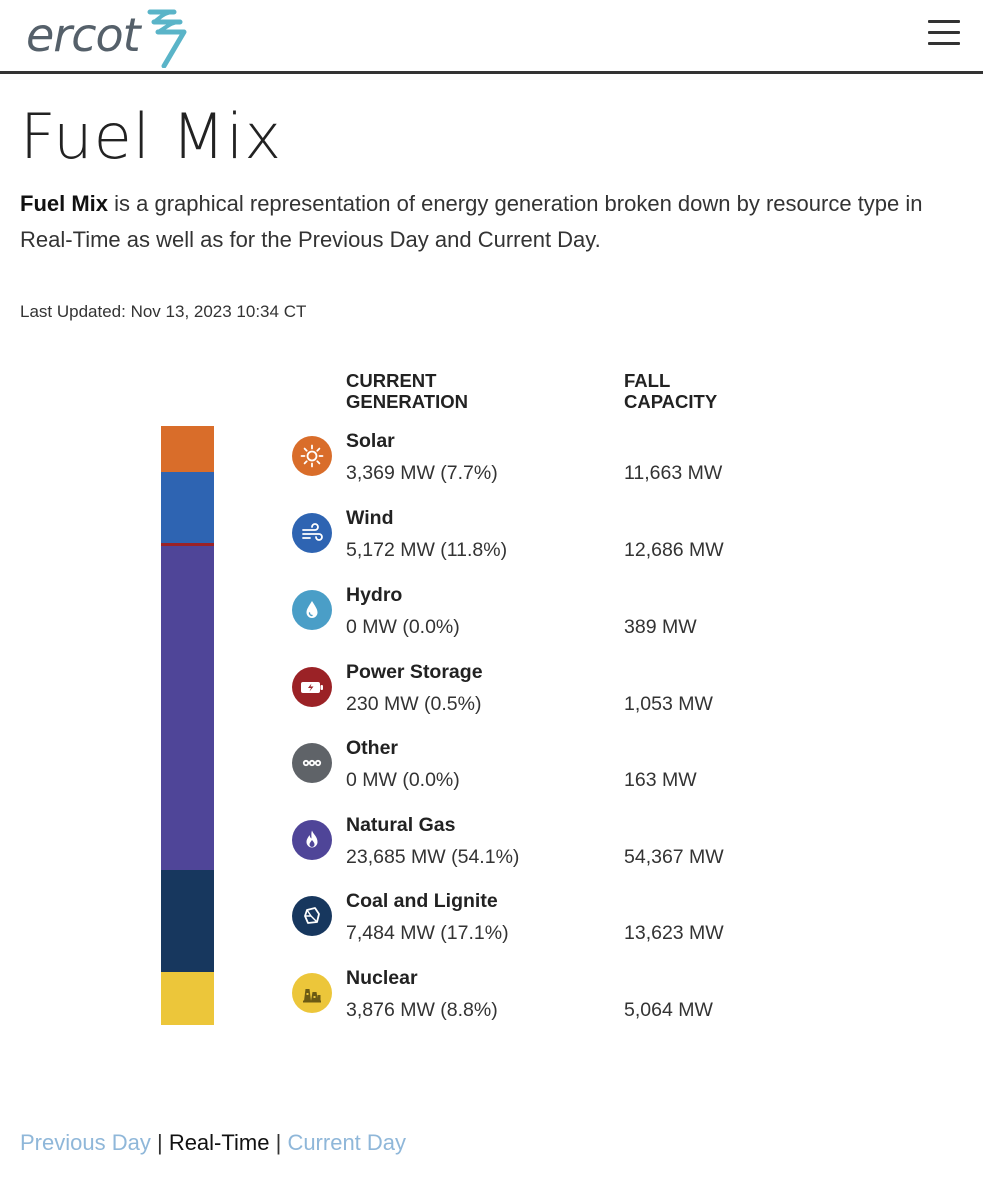 The width and height of the screenshot is (983, 1200). Describe the element at coordinates (674, 857) in the screenshot. I see `fuel-capacity: 54,367 MW` at that location.